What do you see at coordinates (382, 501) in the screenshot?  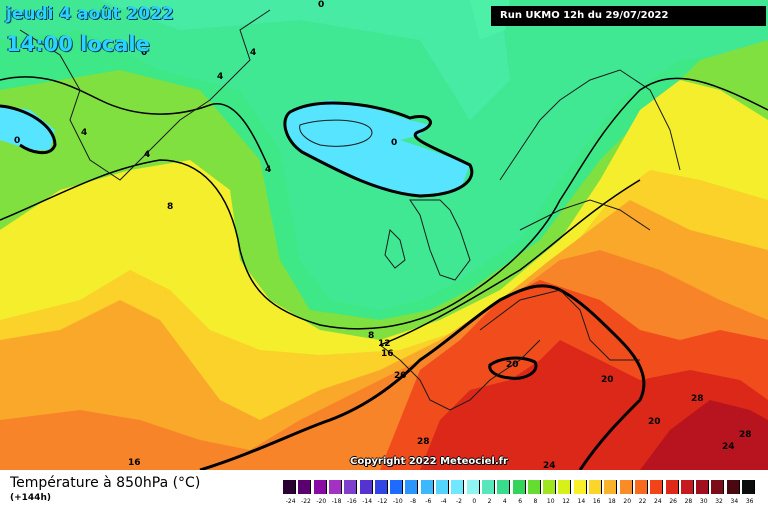 I see `legend-tick-label: -12` at bounding box center [382, 501].